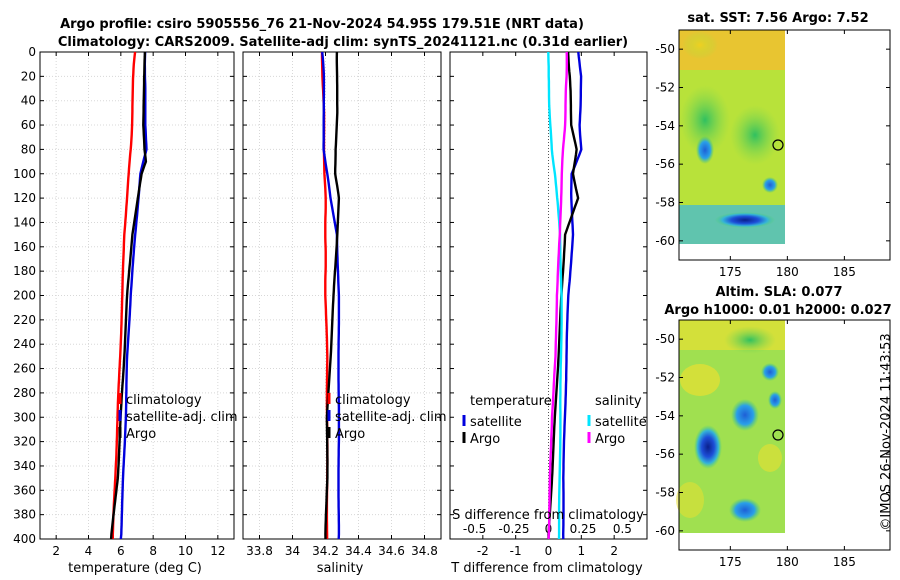  I want to click on legend-title-salinity: salinity, so click(618, 401).